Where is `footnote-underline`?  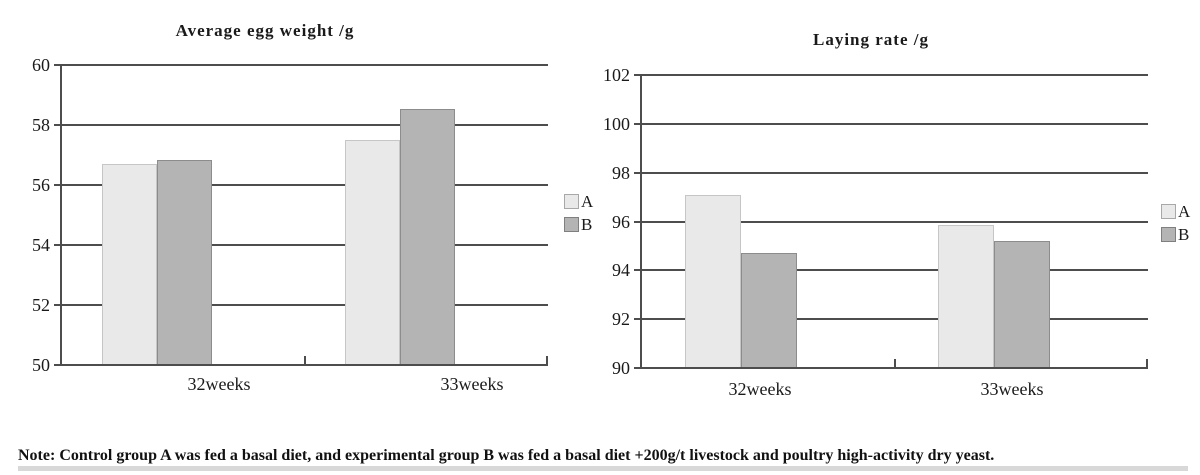 footnote-underline is located at coordinates (603, 468).